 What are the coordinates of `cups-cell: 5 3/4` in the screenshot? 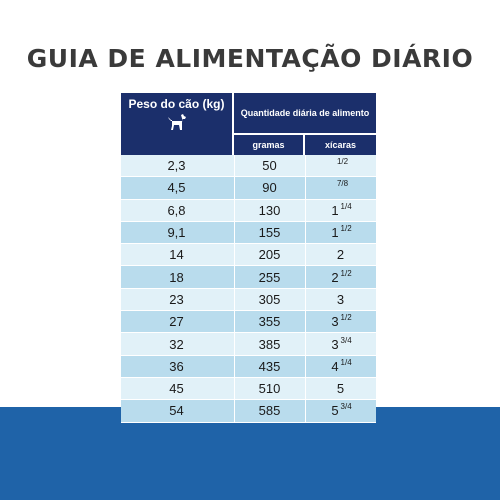 It's located at (341, 411).